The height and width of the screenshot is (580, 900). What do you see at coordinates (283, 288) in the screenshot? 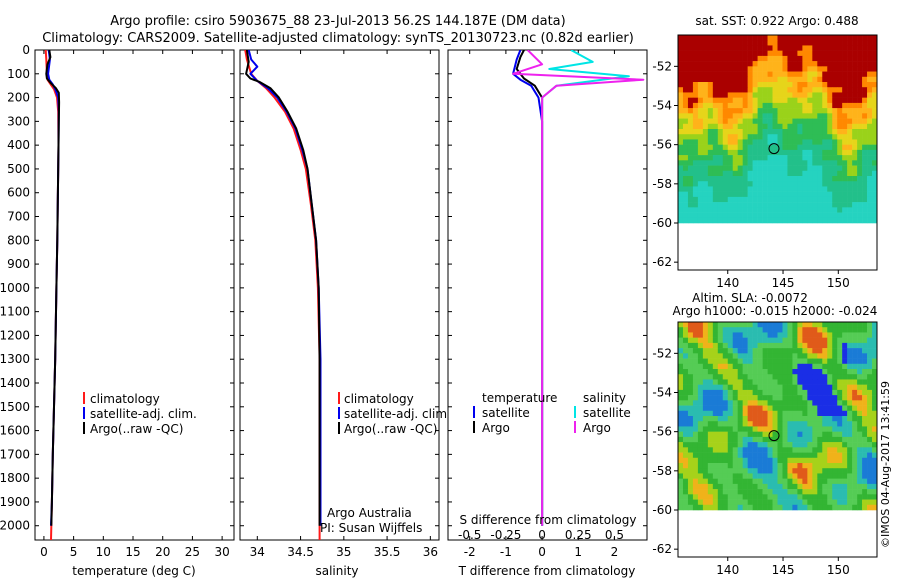
I see `series-line-argo` at bounding box center [283, 288].